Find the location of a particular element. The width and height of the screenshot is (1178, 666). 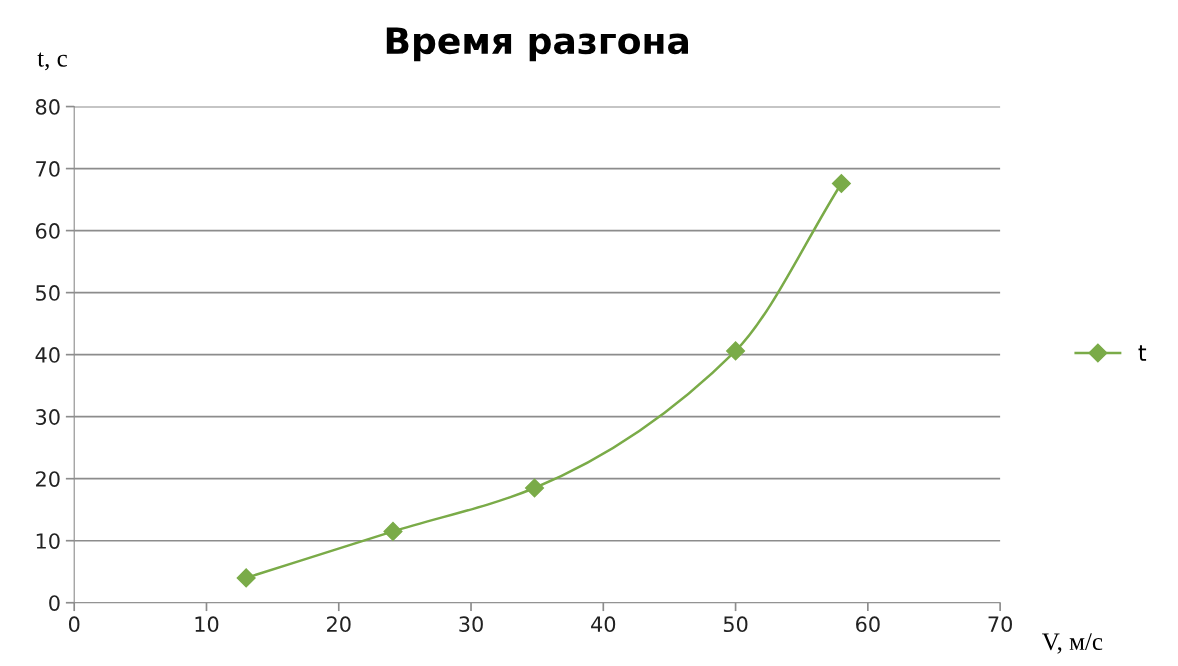

x-tick-label: 0 is located at coordinates (74, 624).